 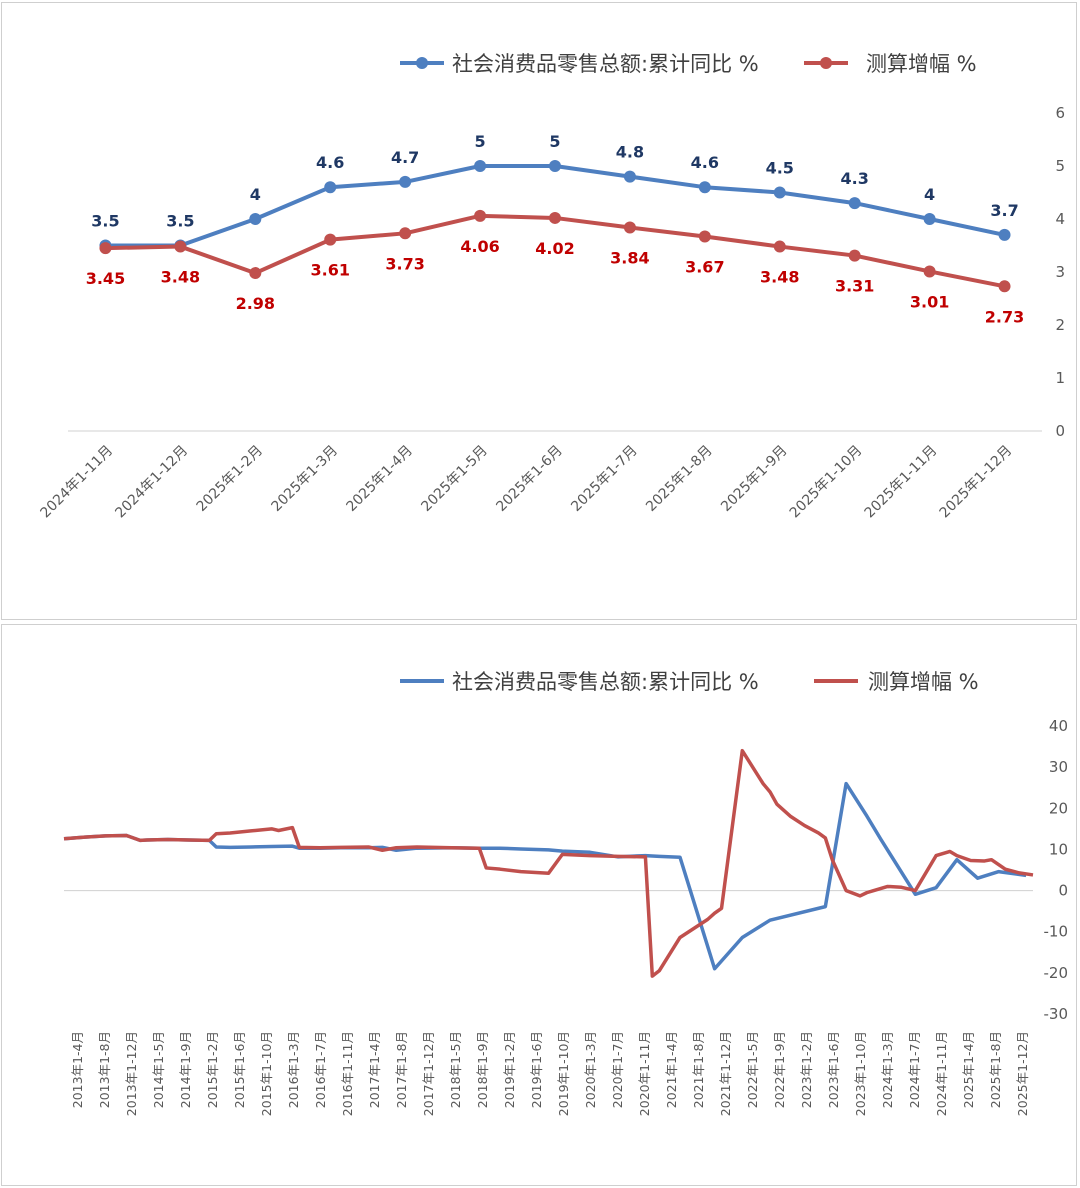 What do you see at coordinates (779, 1069) in the screenshot?
I see `x-tick-label: 2022年1-9月` at bounding box center [779, 1069].